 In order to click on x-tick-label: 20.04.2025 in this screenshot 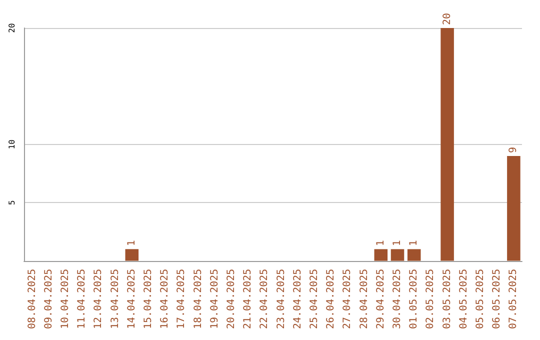, I will do `click(231, 299)`.